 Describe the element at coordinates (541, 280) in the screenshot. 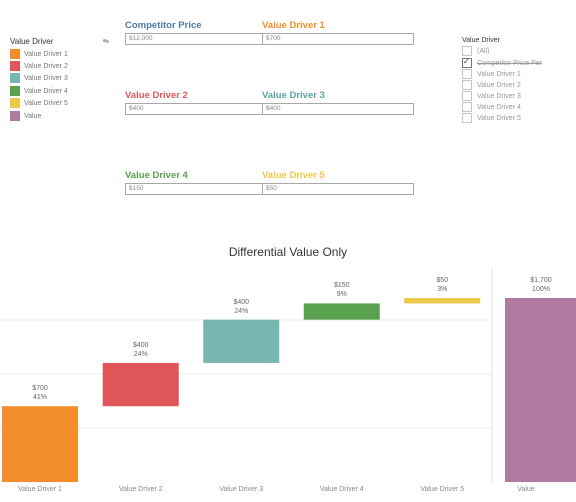

I see `value-label: $1,700` at that location.